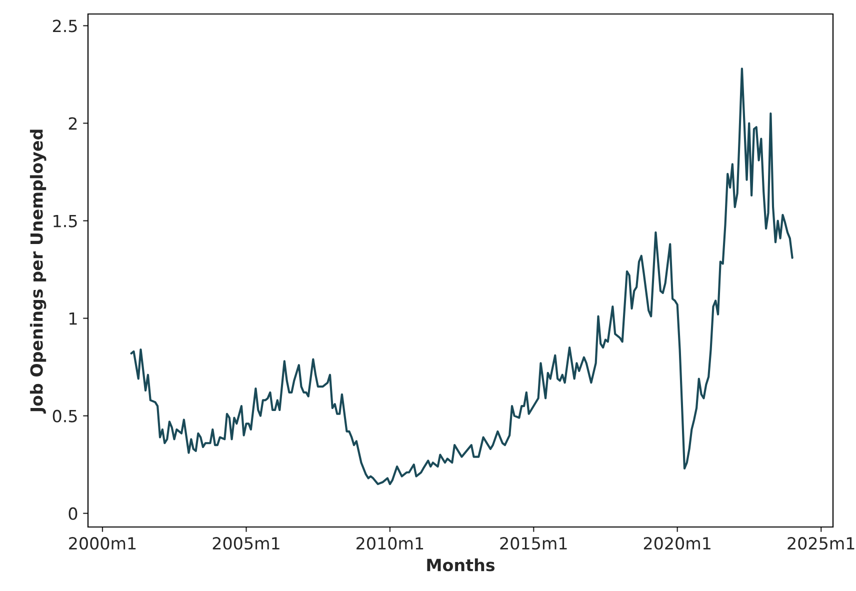 The image size is (856, 591). I want to click on y-tick-label: 1, so click(73, 318).